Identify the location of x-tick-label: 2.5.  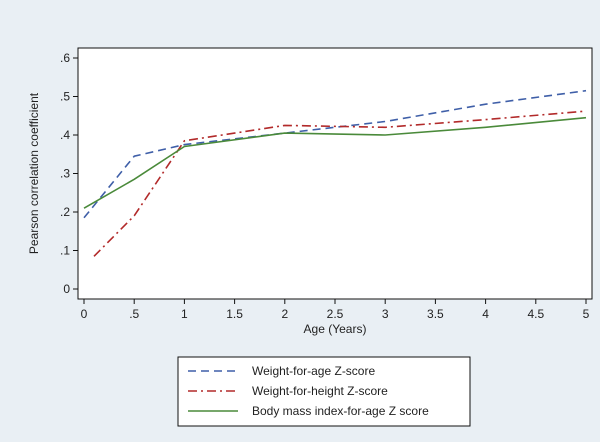
(335, 314).